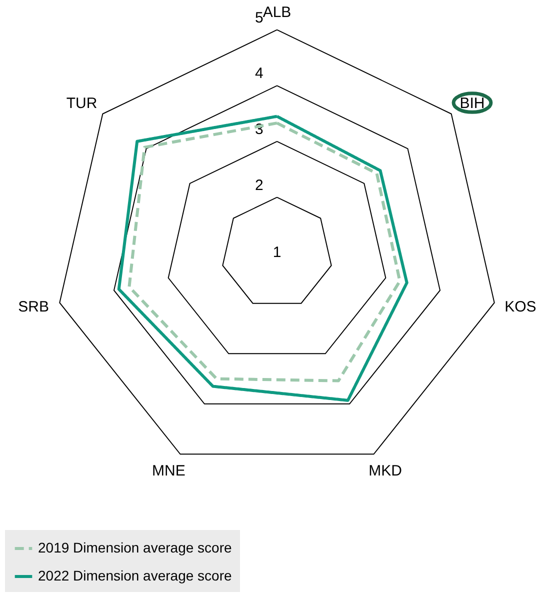 The height and width of the screenshot is (603, 554). I want to click on y-tick-label: 5, so click(259, 17).